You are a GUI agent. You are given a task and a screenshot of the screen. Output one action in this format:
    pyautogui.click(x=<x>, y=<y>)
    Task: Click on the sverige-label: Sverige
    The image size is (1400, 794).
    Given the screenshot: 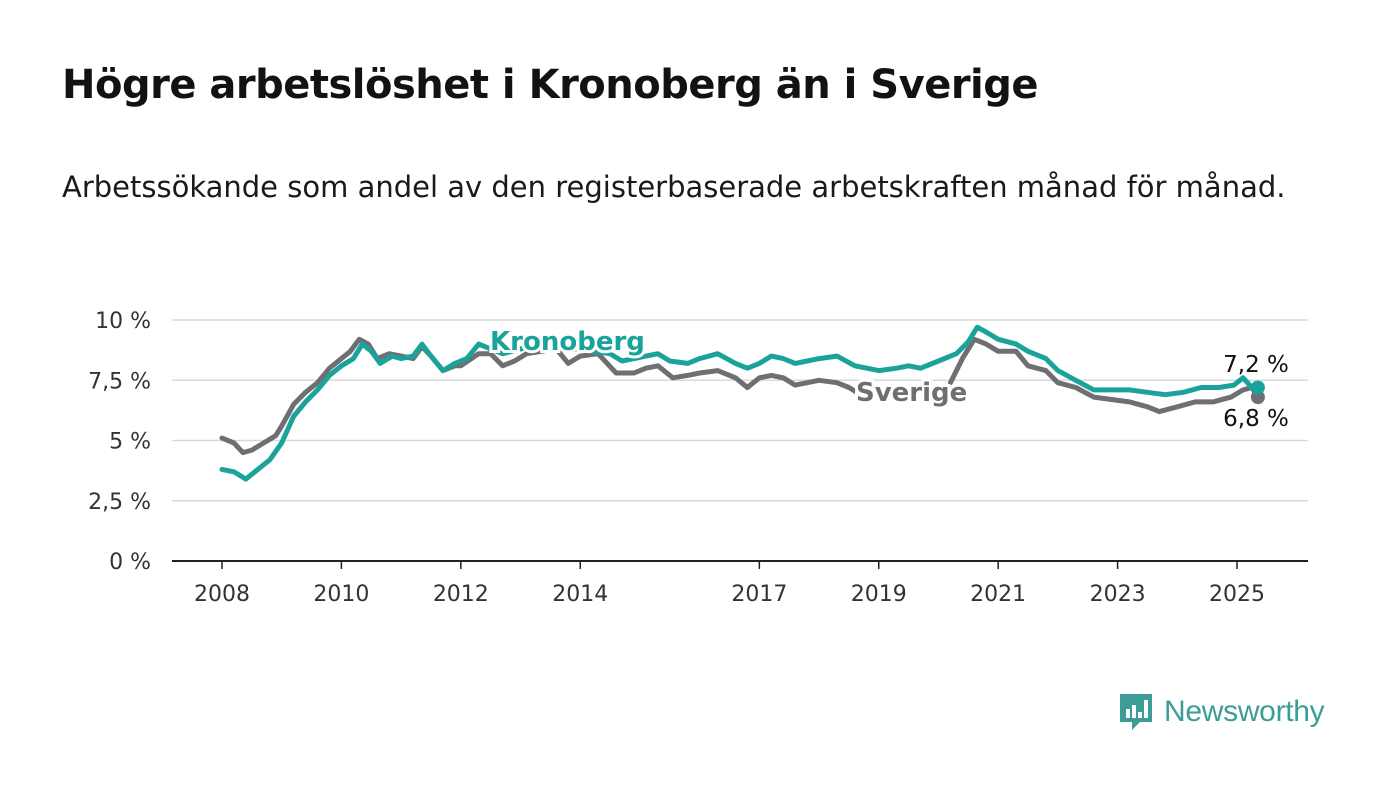 What is the action you would take?
    pyautogui.click(x=911, y=393)
    